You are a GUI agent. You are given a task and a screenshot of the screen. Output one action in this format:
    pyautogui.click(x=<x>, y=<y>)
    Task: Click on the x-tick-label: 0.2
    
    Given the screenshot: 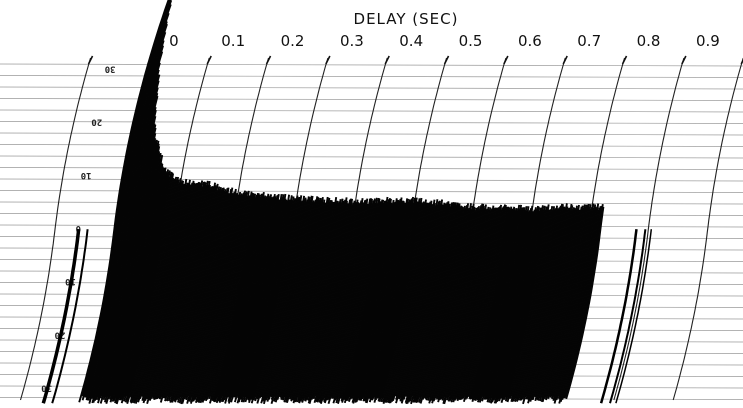 What is the action you would take?
    pyautogui.click(x=293, y=41)
    